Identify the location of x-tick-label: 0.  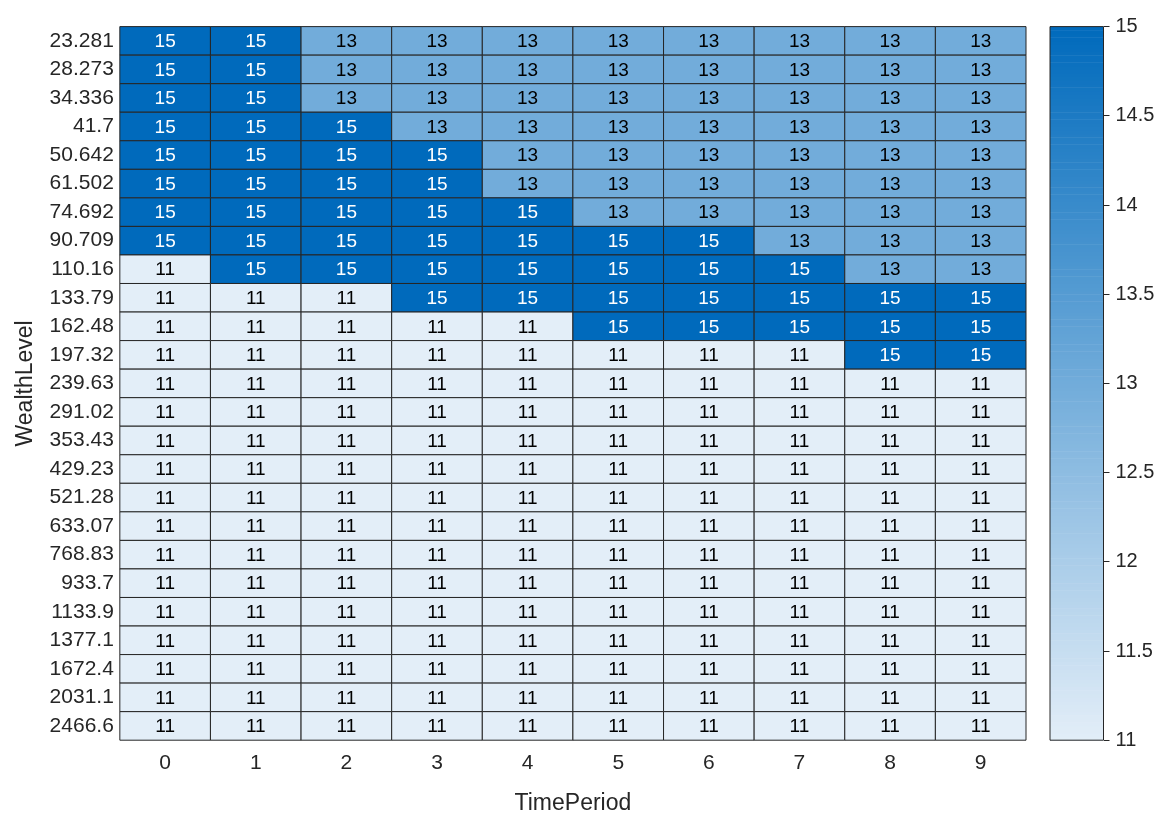
(165, 761).